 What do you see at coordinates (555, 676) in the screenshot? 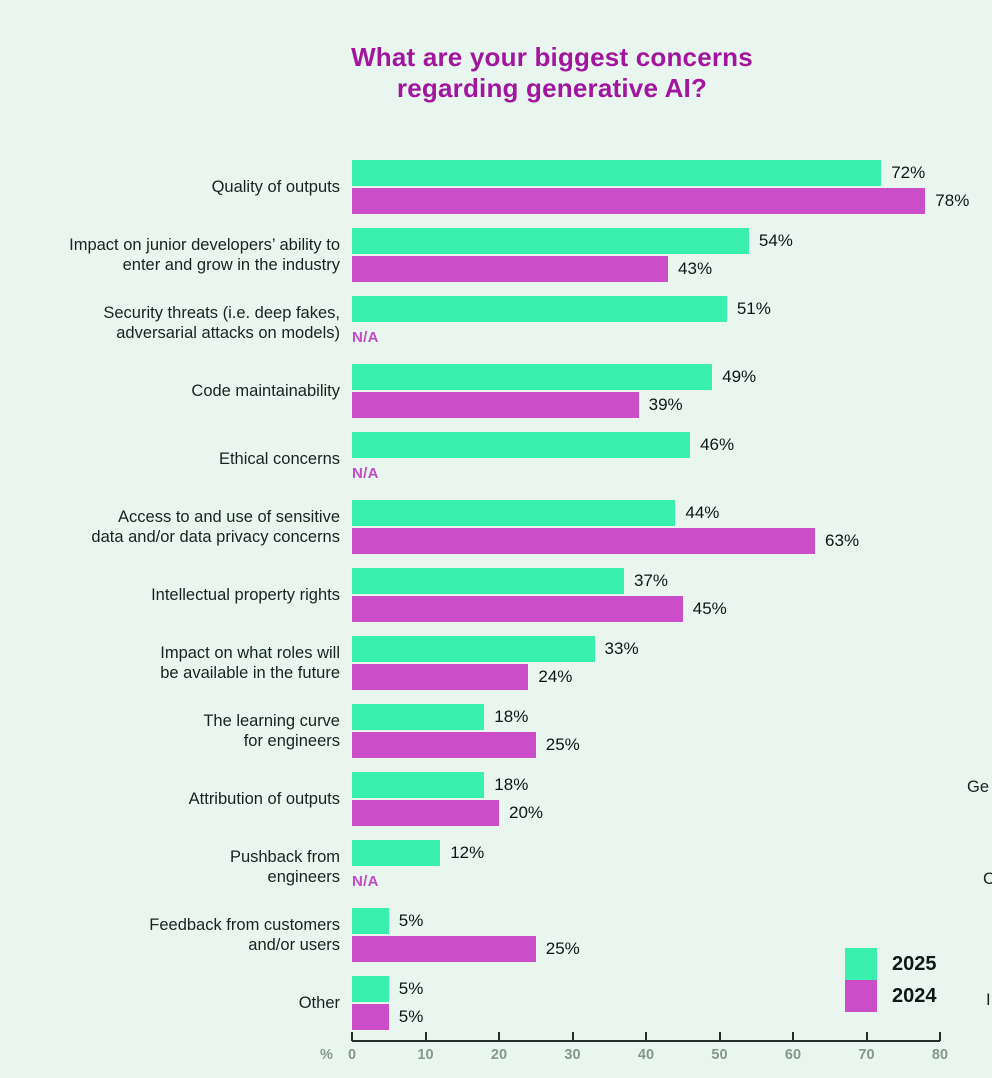
I see `bar-value-2024: 24%` at bounding box center [555, 676].